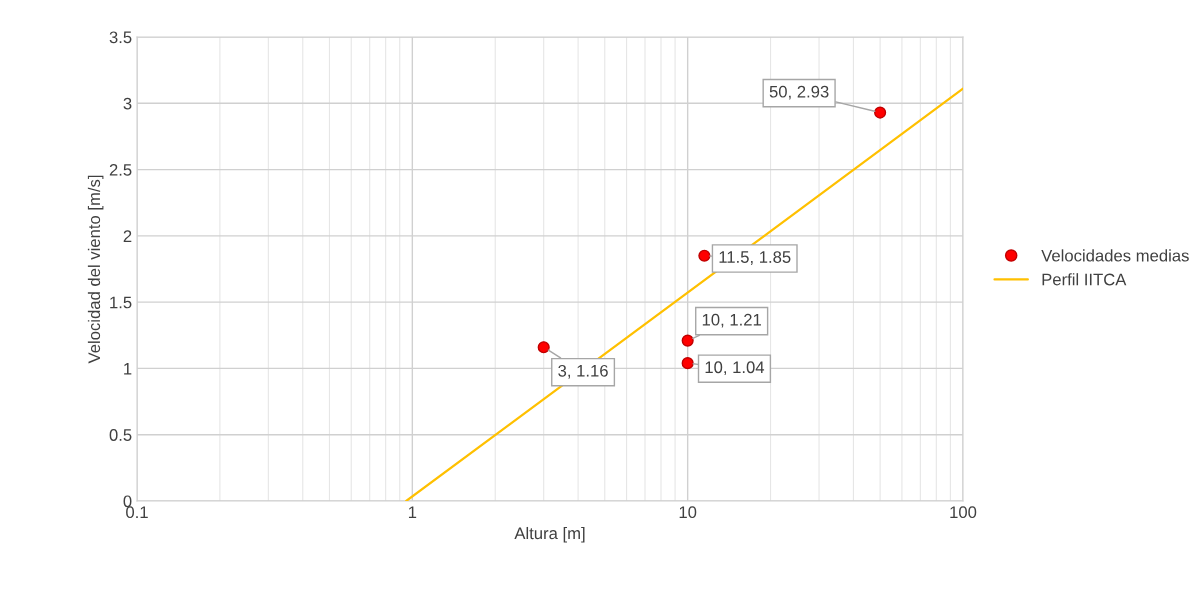 The image size is (1201, 612). What do you see at coordinates (731, 320) in the screenshot?
I see `data-label: 10, 1.21` at bounding box center [731, 320].